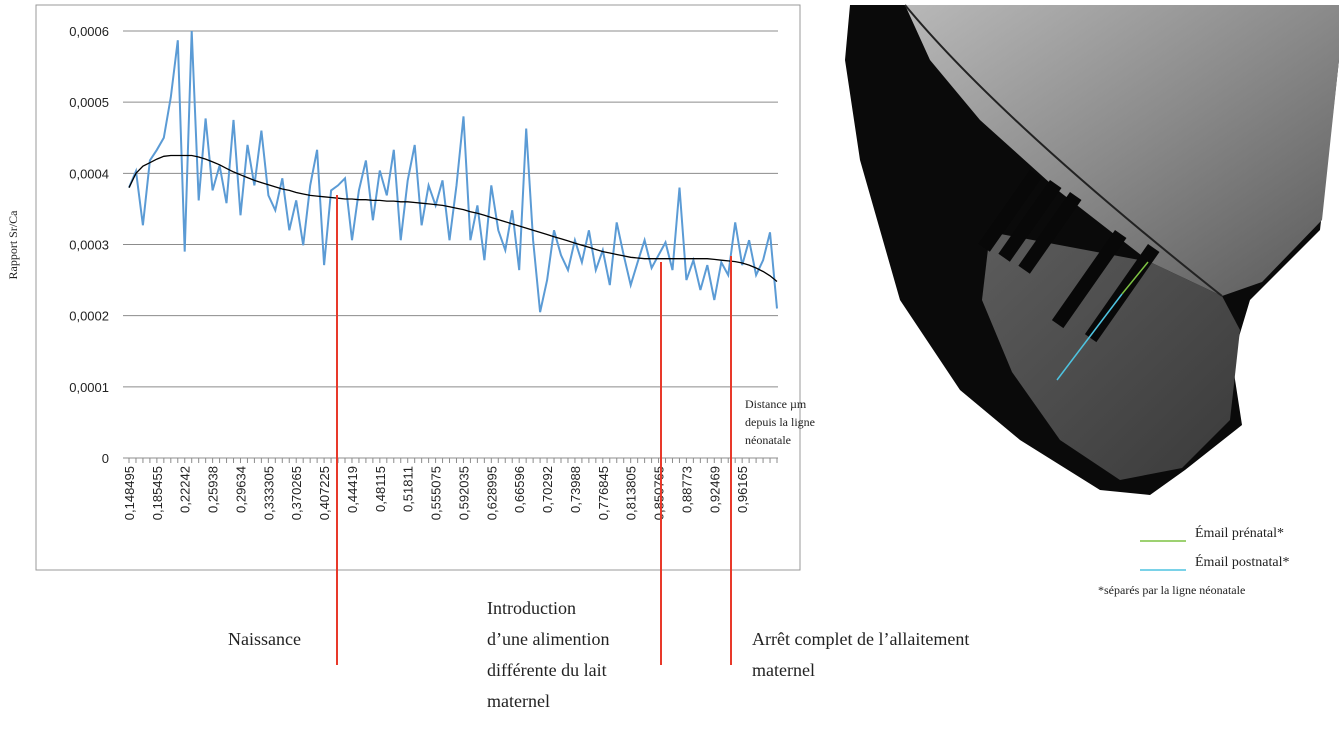 The image size is (1339, 743). I want to click on y-tick-label: 0,0006, so click(89, 31).